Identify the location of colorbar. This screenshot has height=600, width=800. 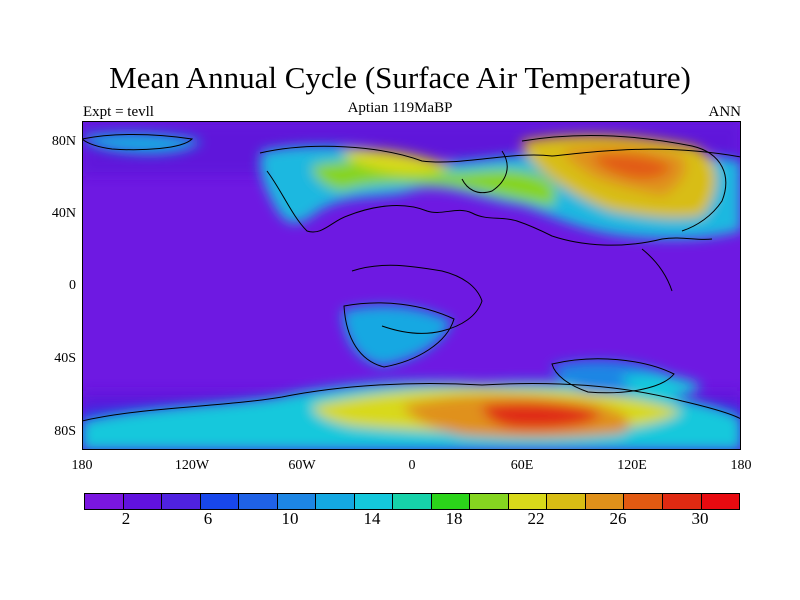
(412, 501).